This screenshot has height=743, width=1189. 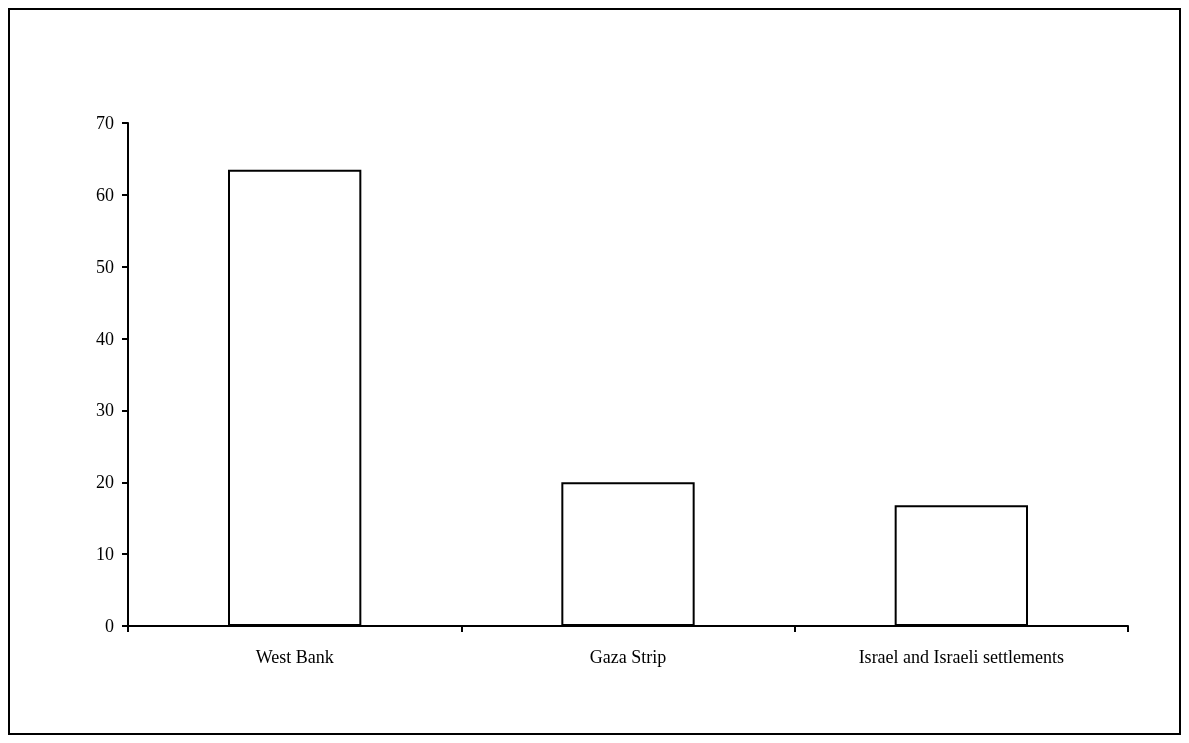 I want to click on y-tick-label: 40, so click(x=105, y=338).